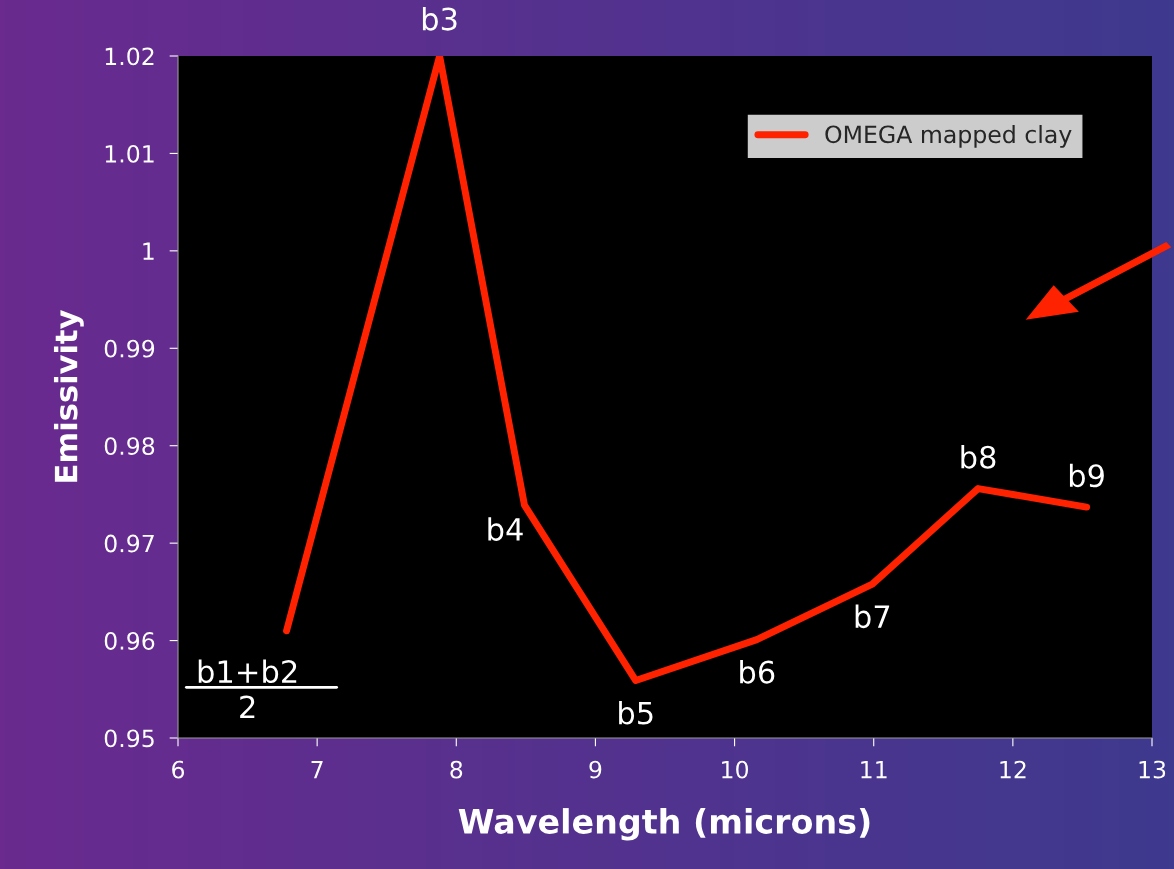 The width and height of the screenshot is (1174, 869). What do you see at coordinates (636, 712) in the screenshot?
I see `annotation: b5` at bounding box center [636, 712].